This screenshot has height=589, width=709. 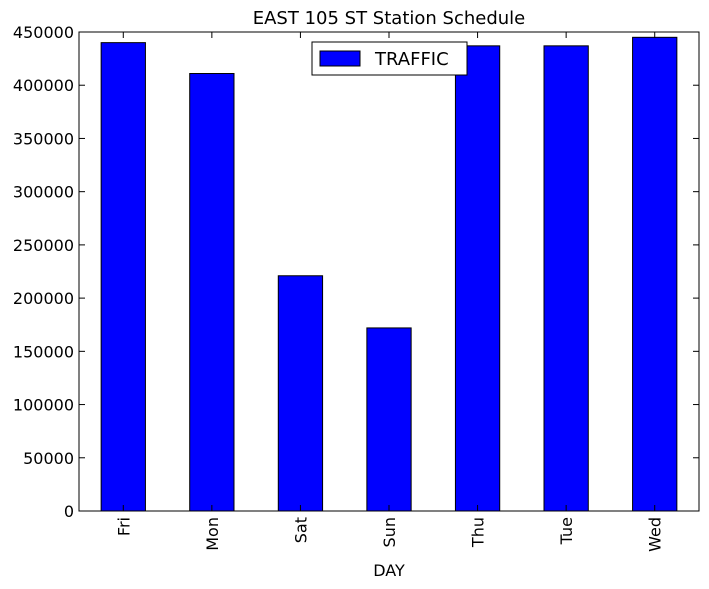 What do you see at coordinates (123, 277) in the screenshot?
I see `bar-fri` at bounding box center [123, 277].